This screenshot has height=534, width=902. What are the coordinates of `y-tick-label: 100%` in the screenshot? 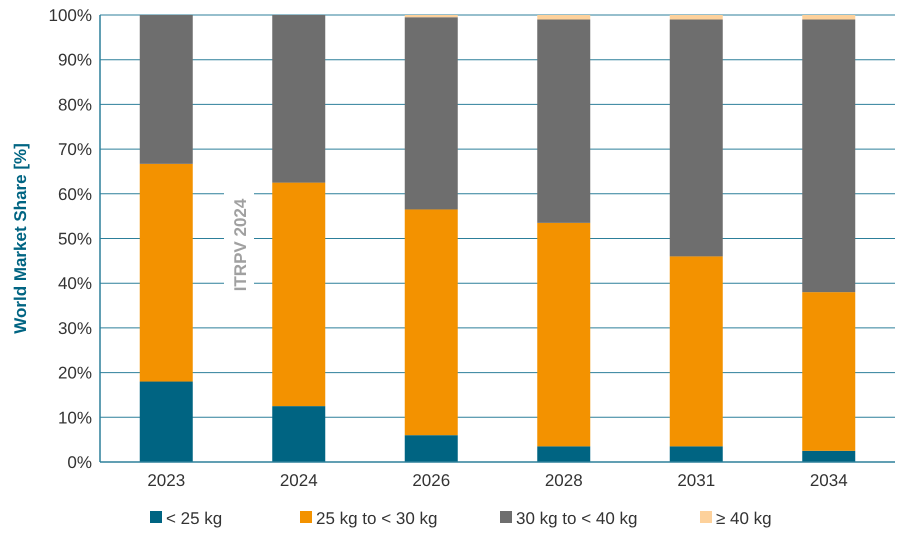 It's located at (70, 15).